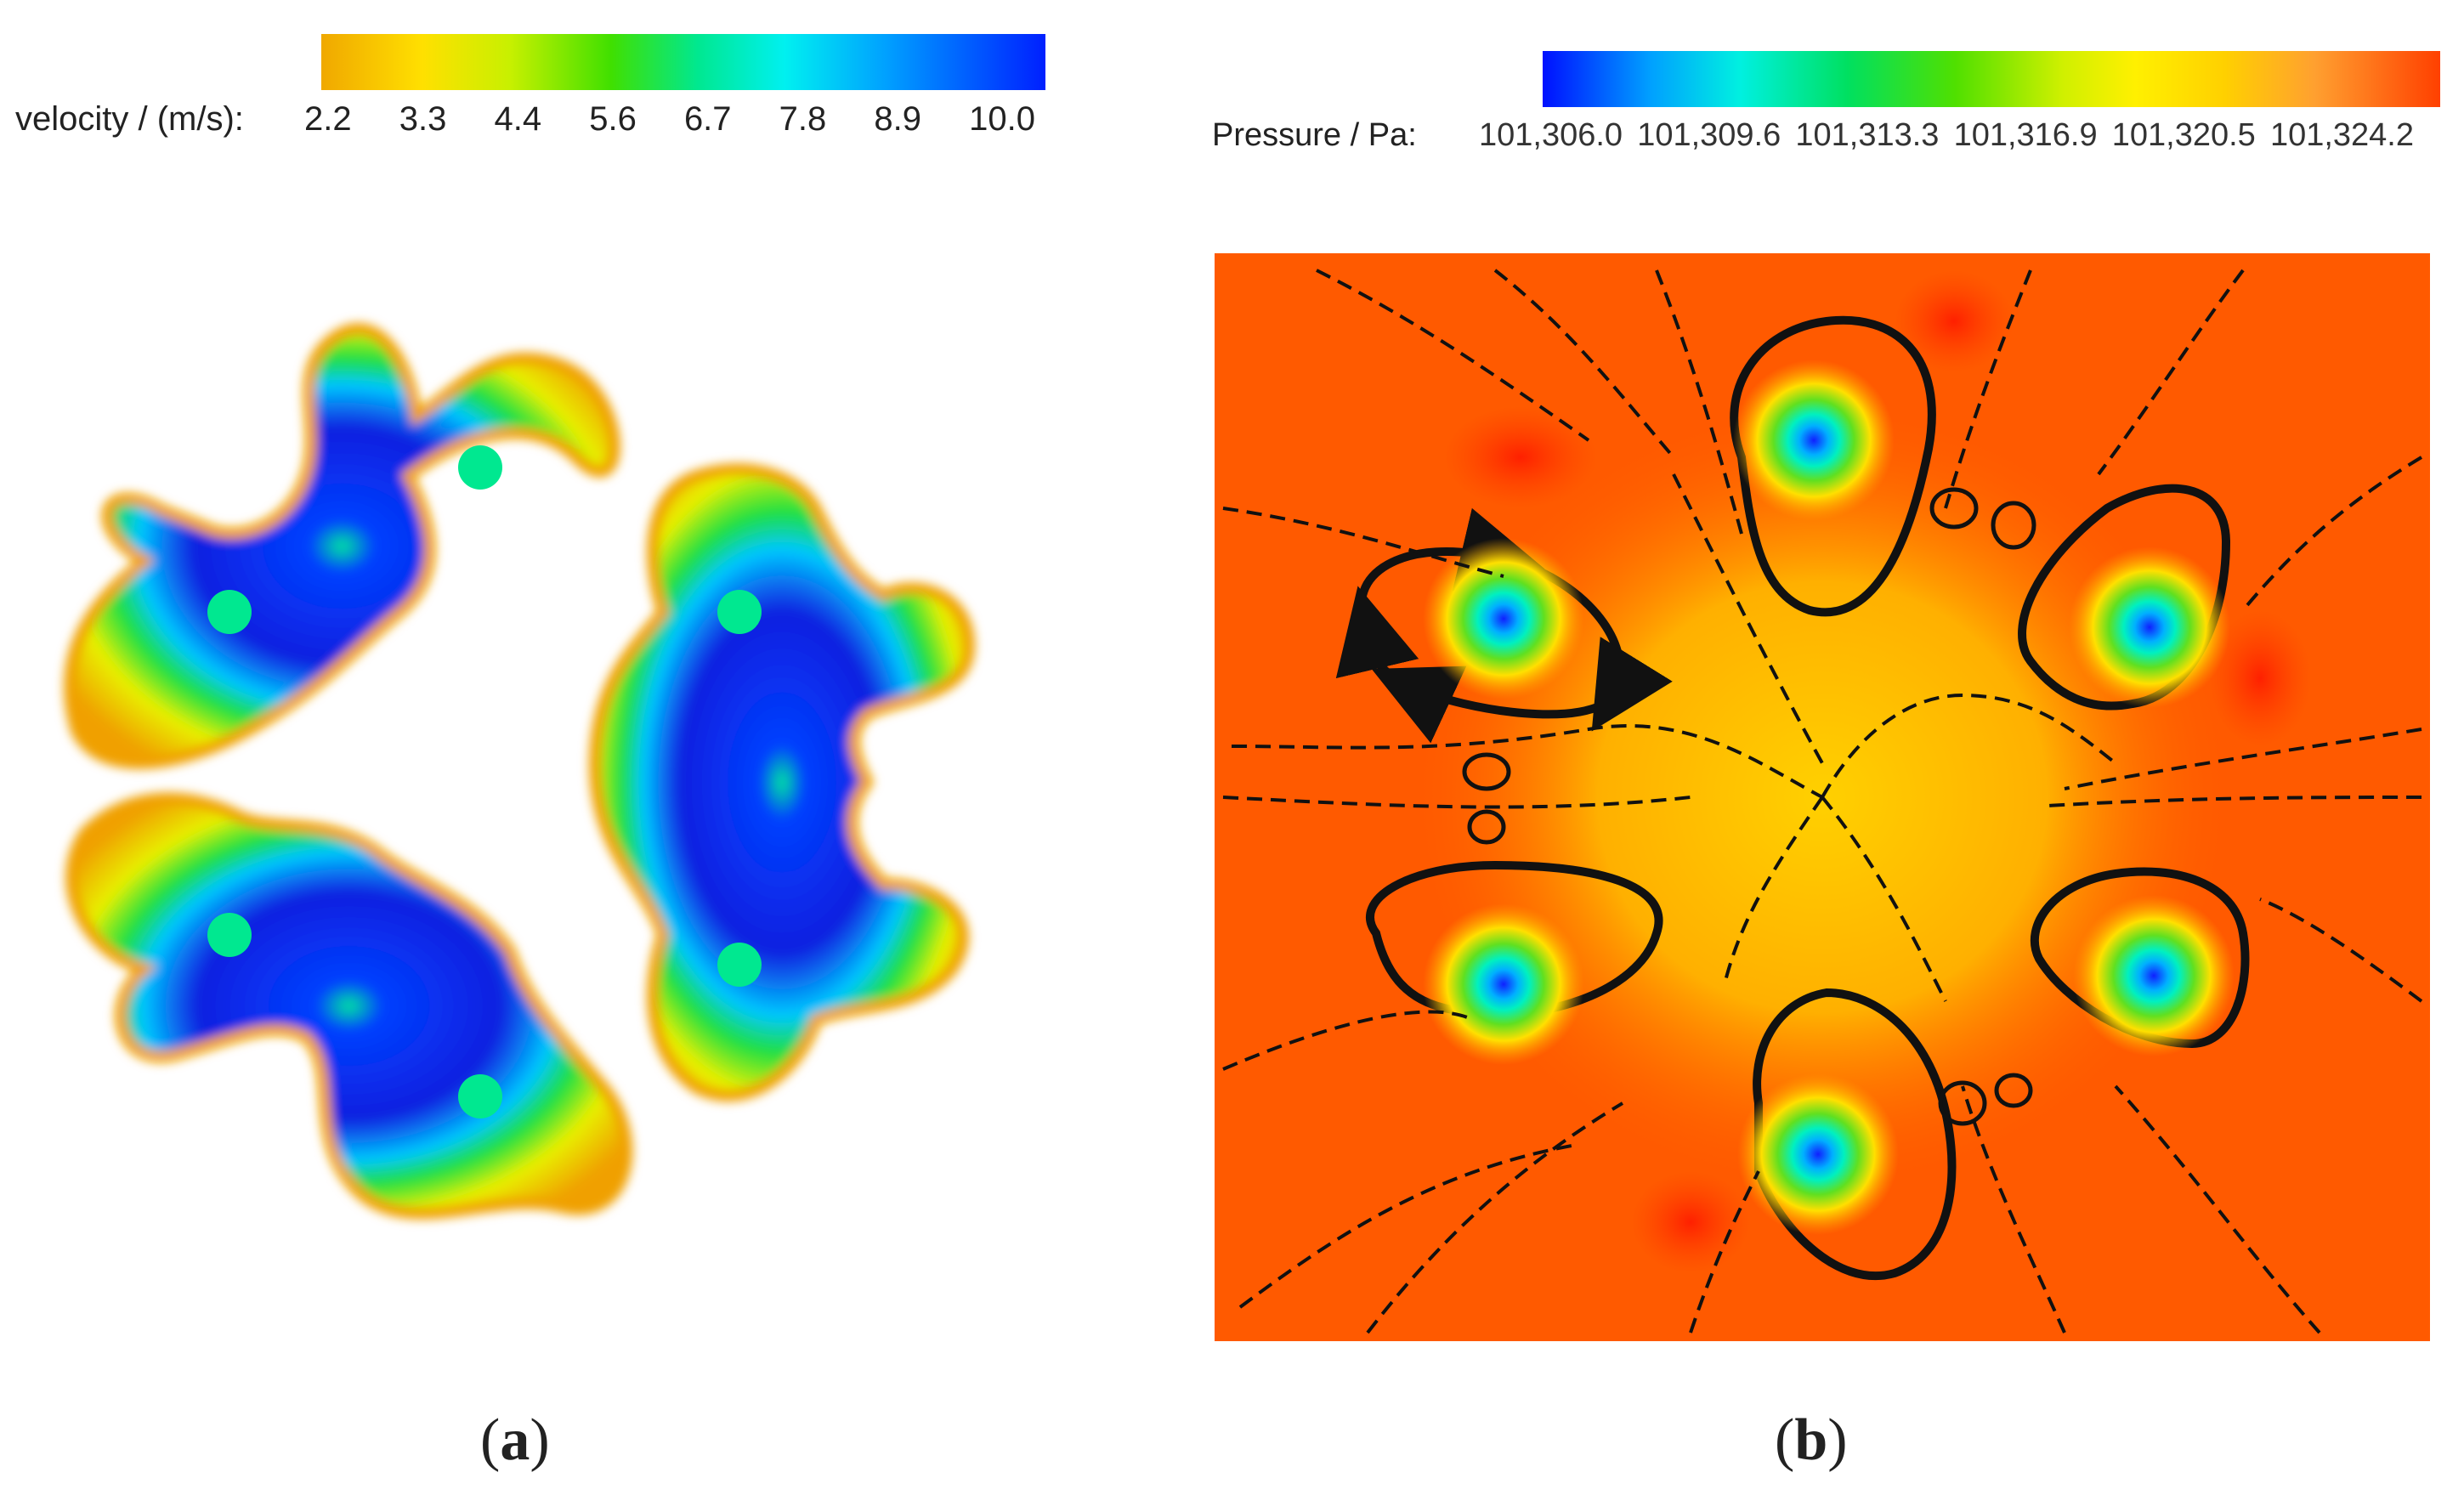 The width and height of the screenshot is (2464, 1512). Describe the element at coordinates (1315, 135) in the screenshot. I see `pressure-colorbar-label: Pressure / Pa:` at that location.